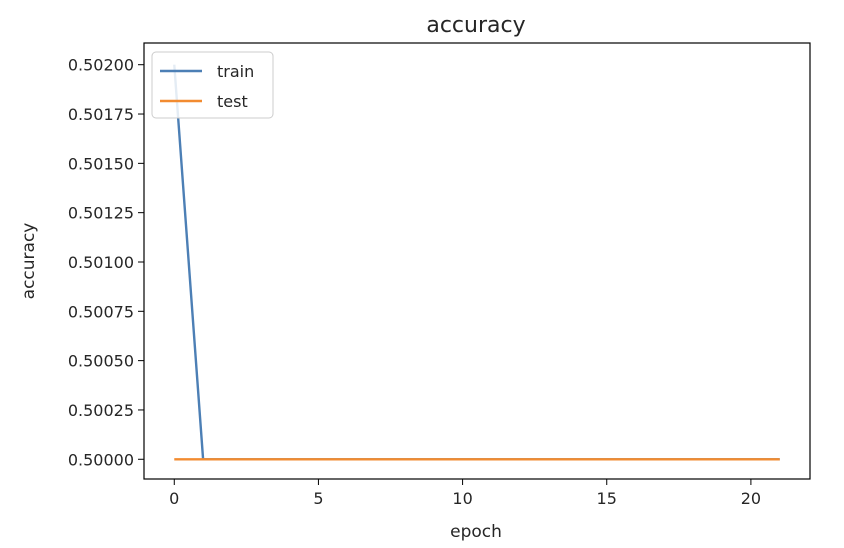 The width and height of the screenshot is (844, 548). What do you see at coordinates (475, 25) in the screenshot?
I see `chart-title: accuracy` at bounding box center [475, 25].